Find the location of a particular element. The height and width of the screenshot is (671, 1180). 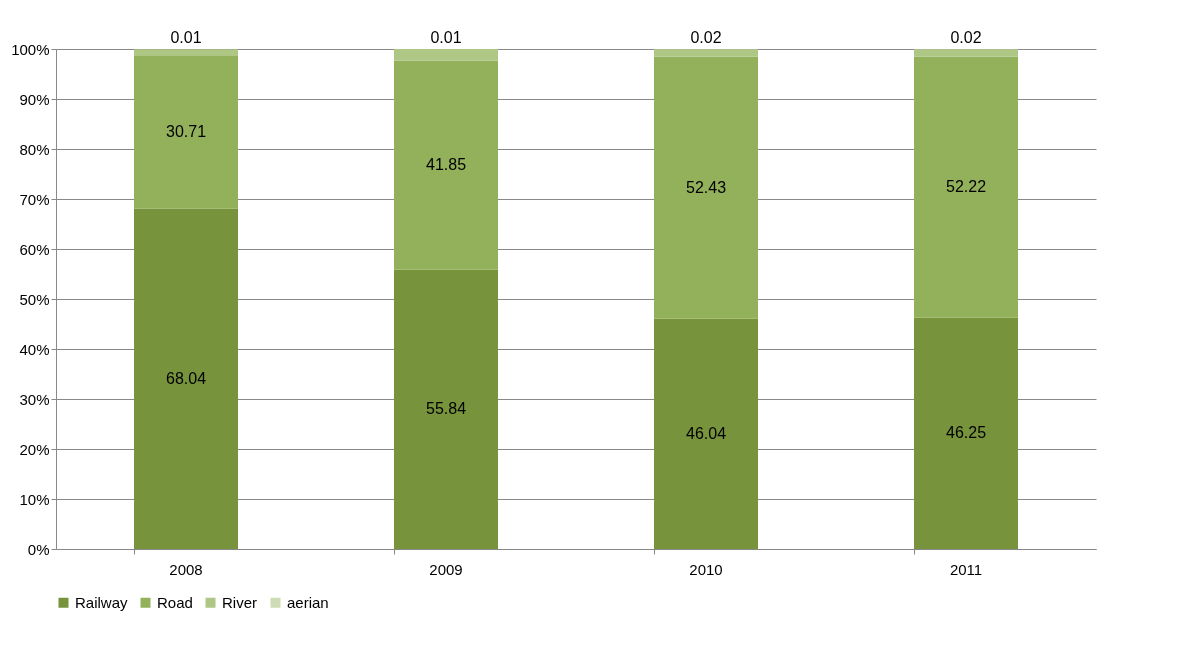

y-tick-label: 30% is located at coordinates (34, 399).